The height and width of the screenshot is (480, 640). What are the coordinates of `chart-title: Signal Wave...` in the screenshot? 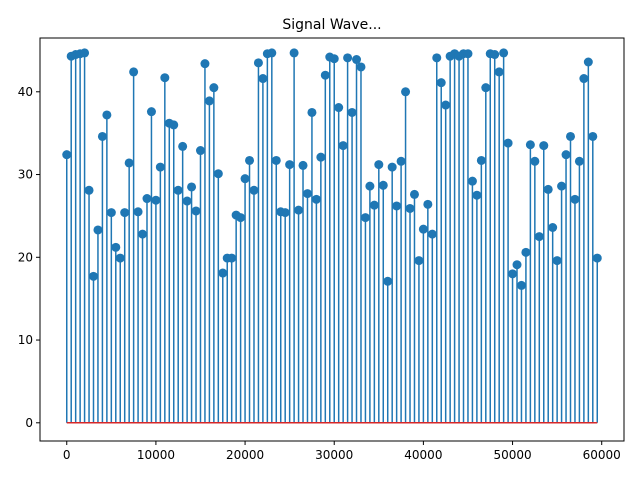 It's located at (331, 25).